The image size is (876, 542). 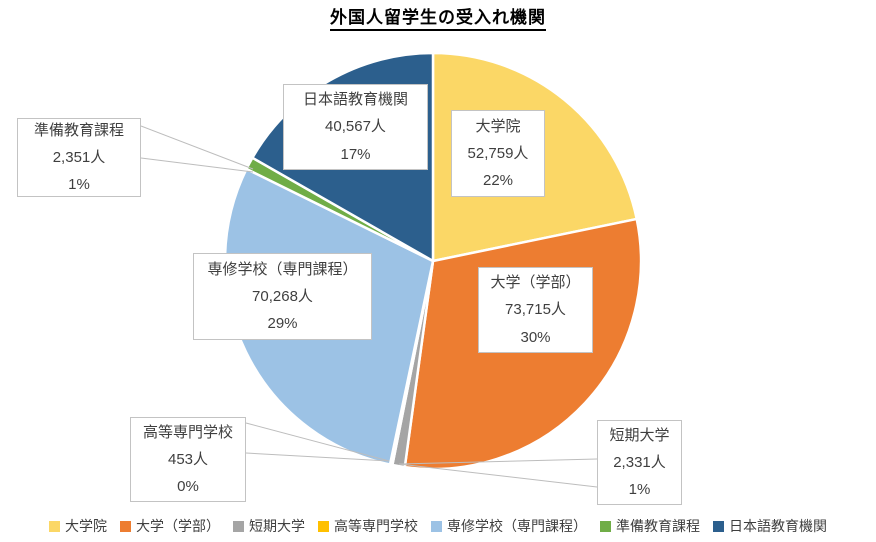 I want to click on callout-label: 高等専門学校, so click(x=187, y=432).